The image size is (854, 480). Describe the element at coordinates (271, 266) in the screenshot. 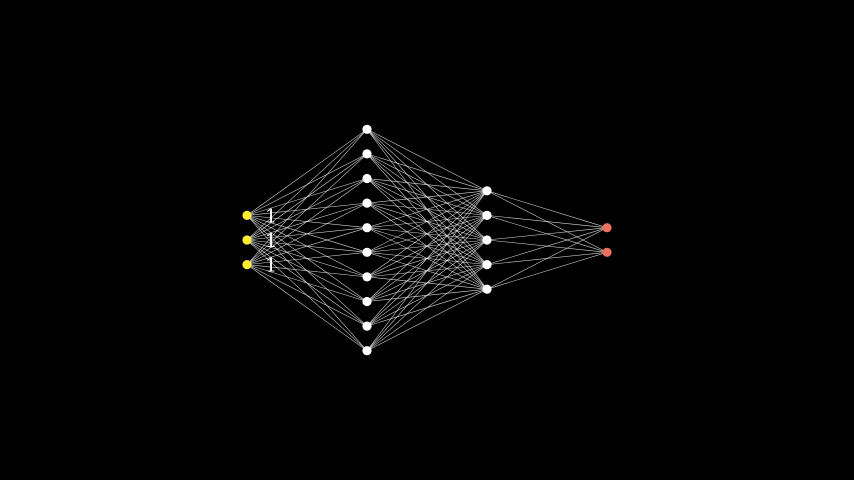

I see `input-value-3: 1` at that location.